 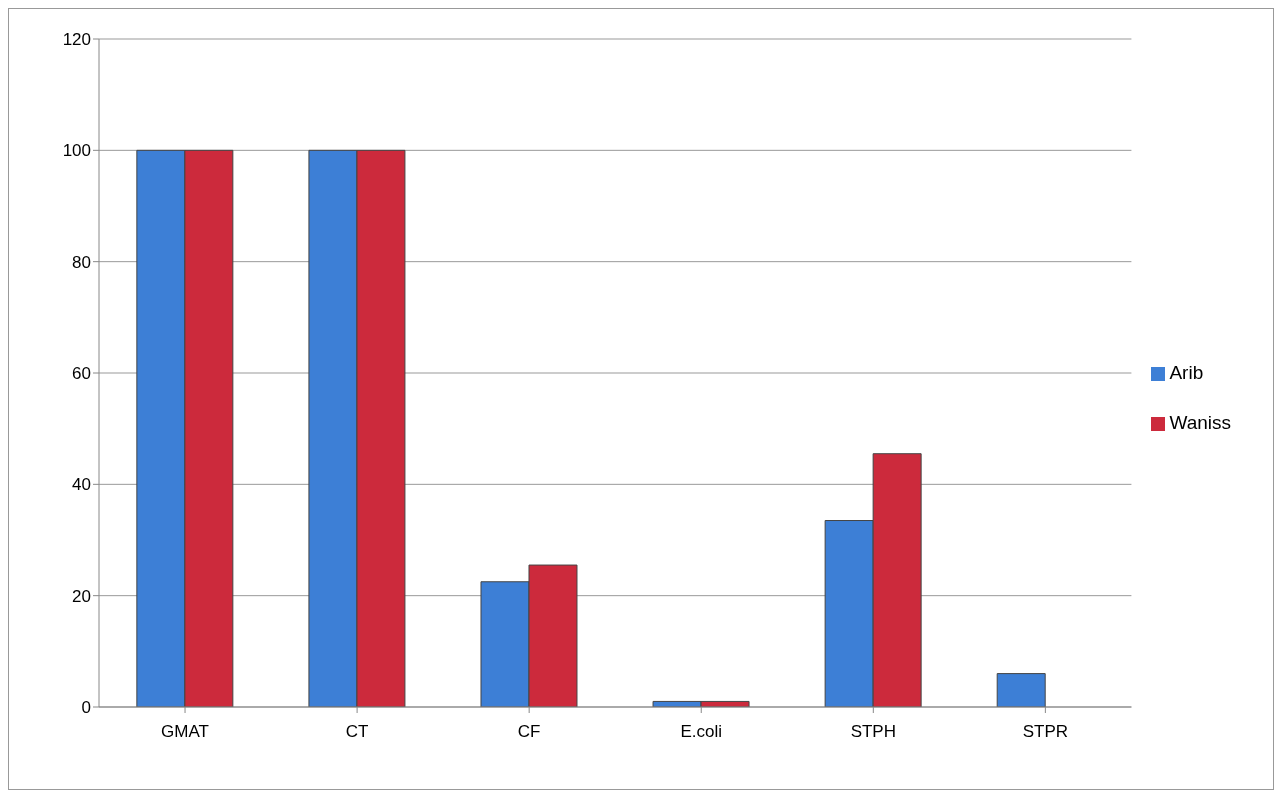 I want to click on y-tick-label: 40, so click(x=81, y=485).